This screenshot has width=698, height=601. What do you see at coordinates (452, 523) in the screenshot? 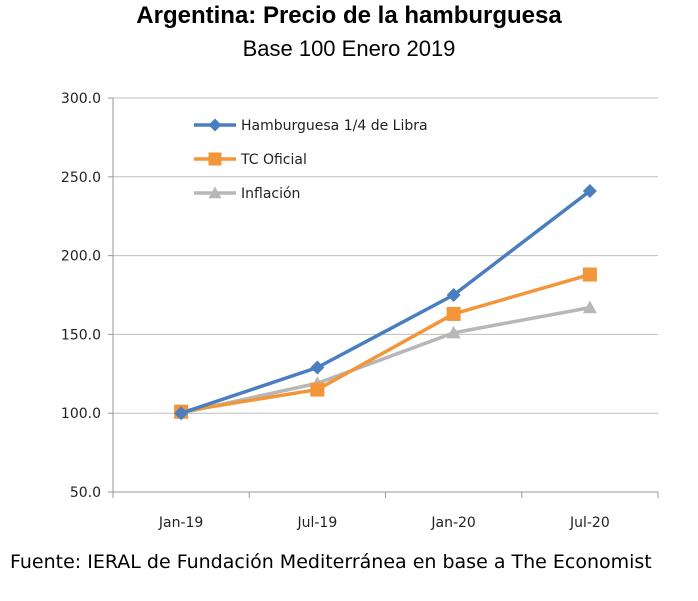
I see `x-tick-label: Jan-20` at bounding box center [452, 523].